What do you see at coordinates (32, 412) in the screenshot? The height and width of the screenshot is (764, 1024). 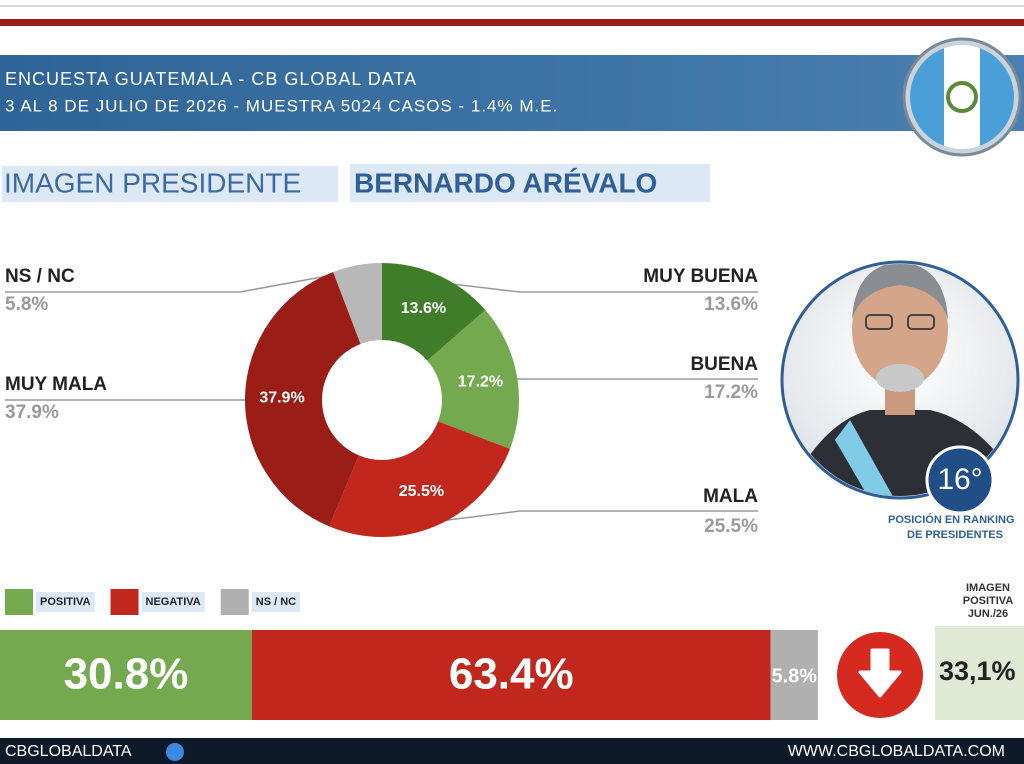 I see `slice-value: 37.9%` at bounding box center [32, 412].